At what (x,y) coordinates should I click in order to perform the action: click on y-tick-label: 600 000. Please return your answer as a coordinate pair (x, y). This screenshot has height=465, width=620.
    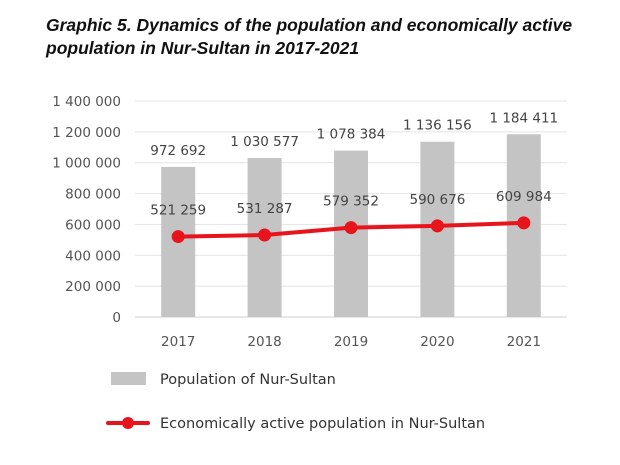
    Looking at the image, I should click on (93, 225).